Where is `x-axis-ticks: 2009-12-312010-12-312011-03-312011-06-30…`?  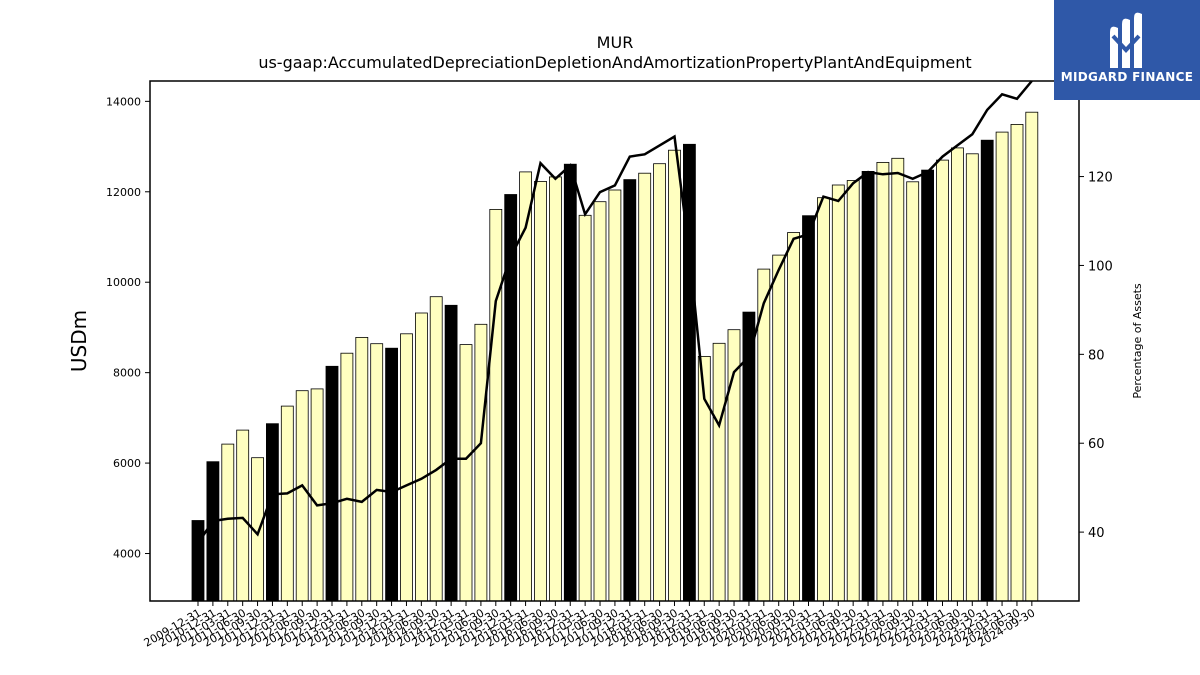
x-axis-ticks: 2009-12-312010-12-312011-03-312011-06-30… is located at coordinates (589, 625).